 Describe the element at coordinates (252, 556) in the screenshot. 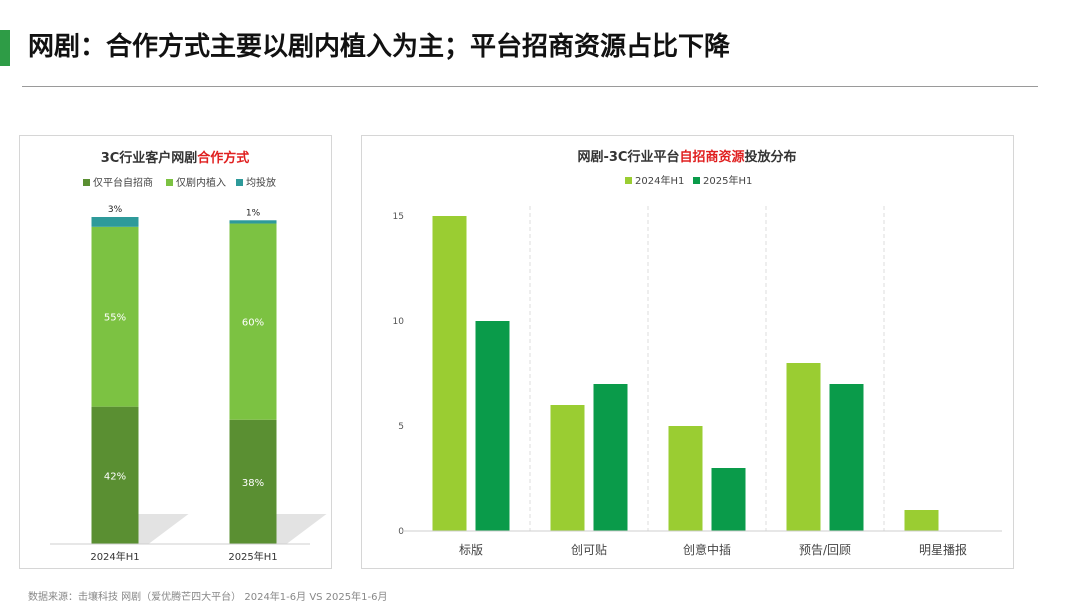

I see `x-tick-label: 2025年H1` at that location.